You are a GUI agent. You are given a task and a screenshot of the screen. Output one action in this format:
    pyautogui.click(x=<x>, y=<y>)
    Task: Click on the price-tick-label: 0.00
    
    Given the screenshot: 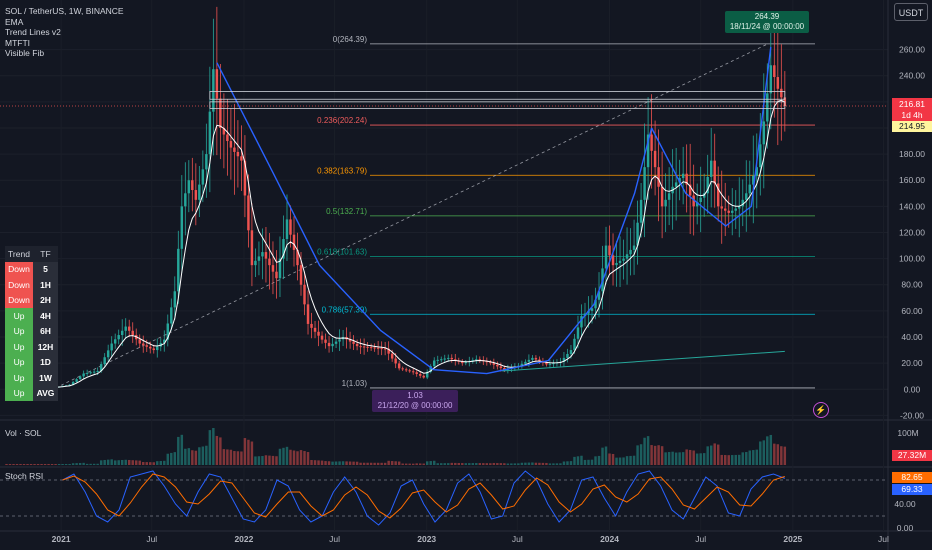 What is the action you would take?
    pyautogui.click(x=912, y=389)
    